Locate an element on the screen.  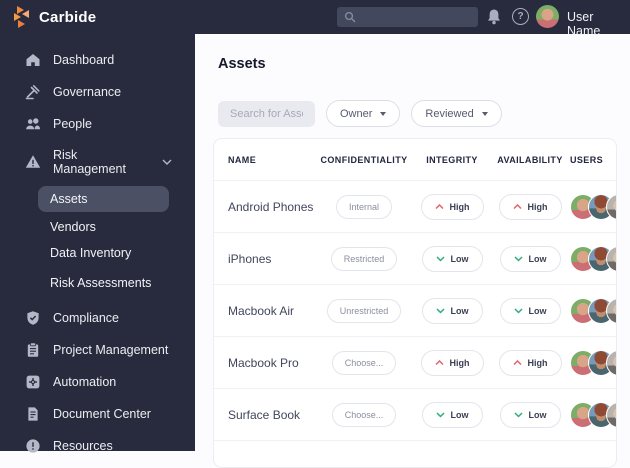
asset-search-input is located at coordinates (266, 113).